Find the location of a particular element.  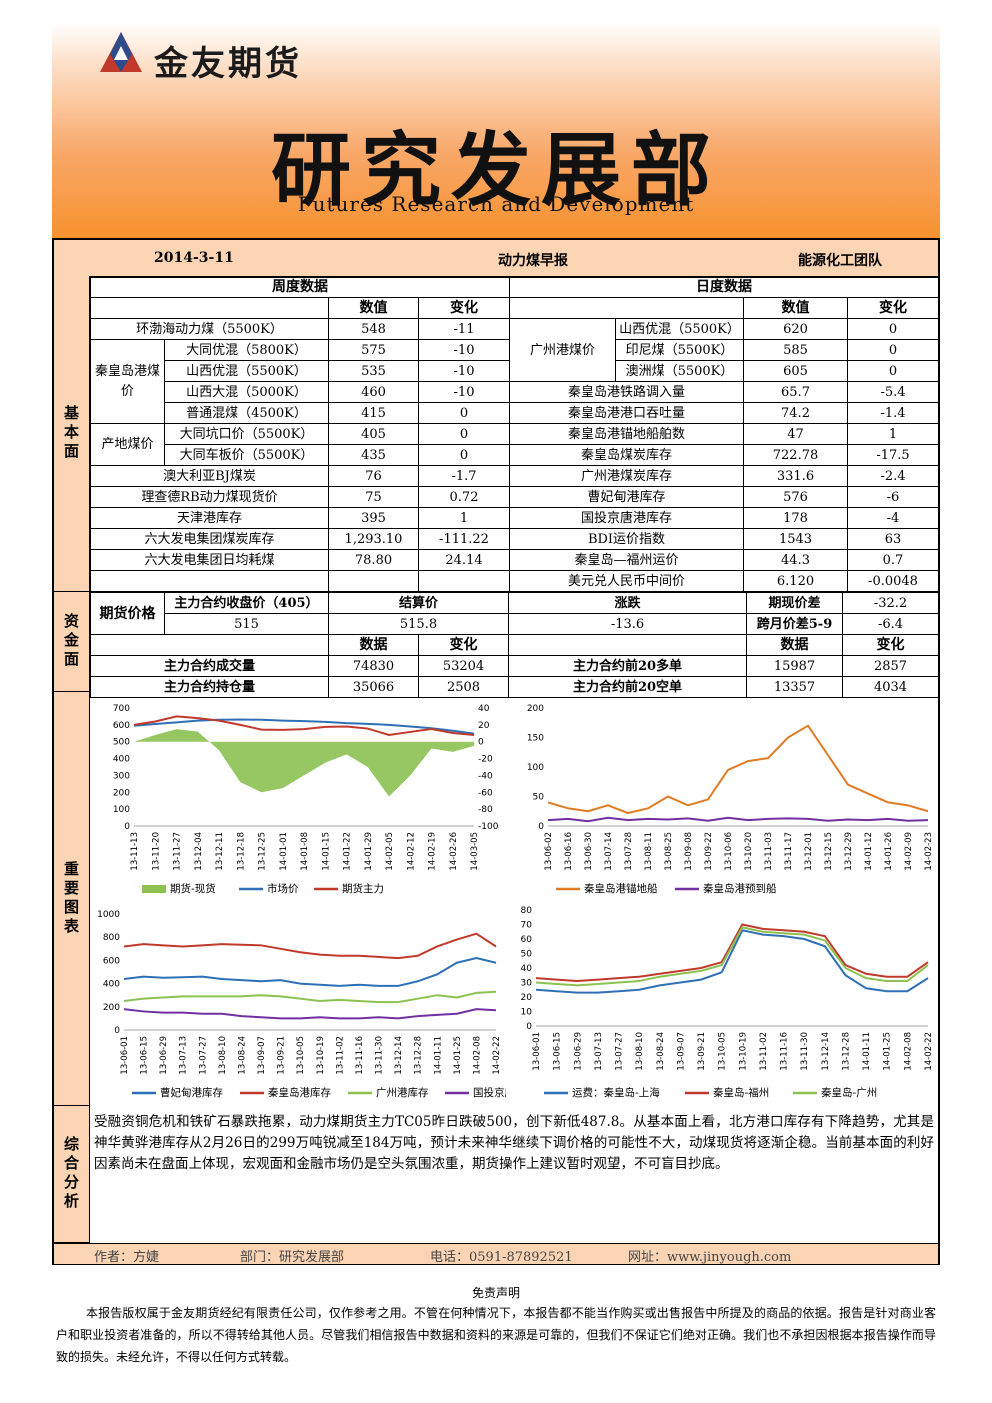

table-row: 产地煤价 大同坑口价（5500K） 405 0 is located at coordinates (300, 444).